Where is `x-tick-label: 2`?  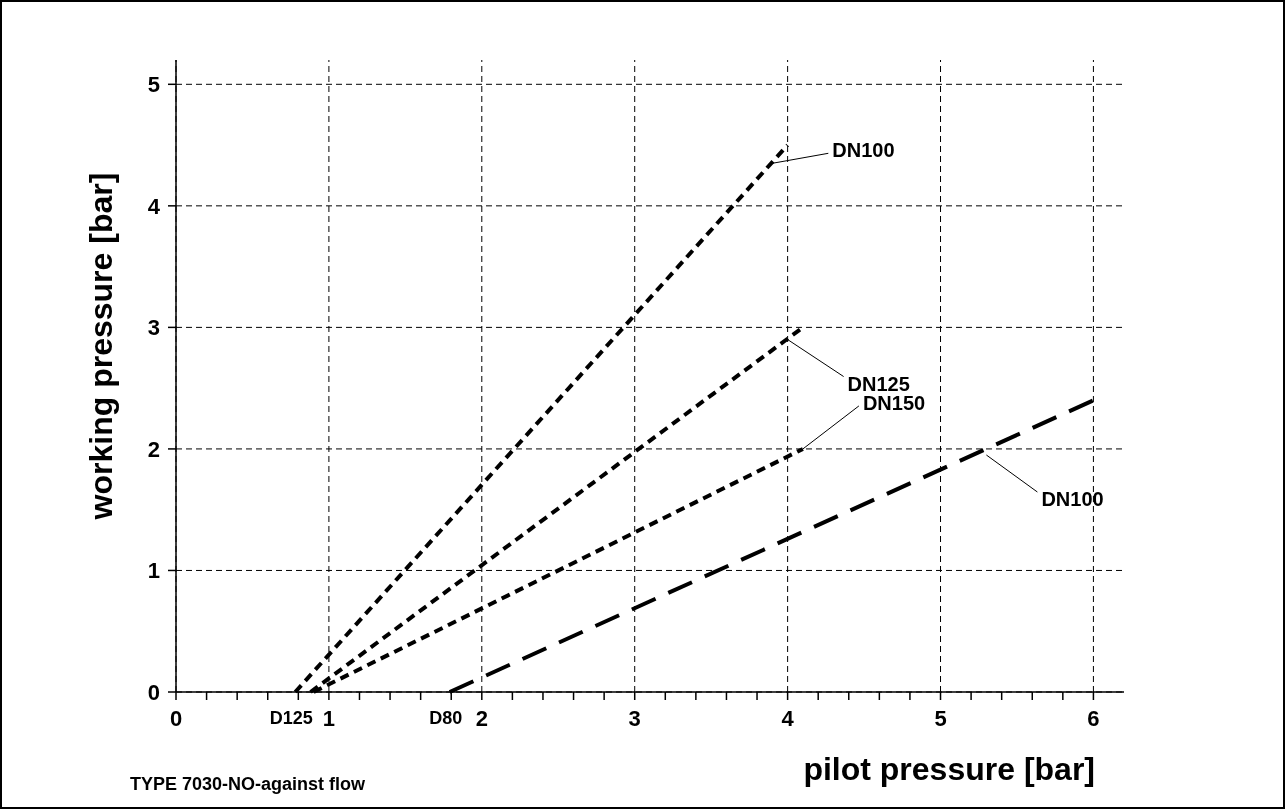 x-tick-label: 2 is located at coordinates (481, 718).